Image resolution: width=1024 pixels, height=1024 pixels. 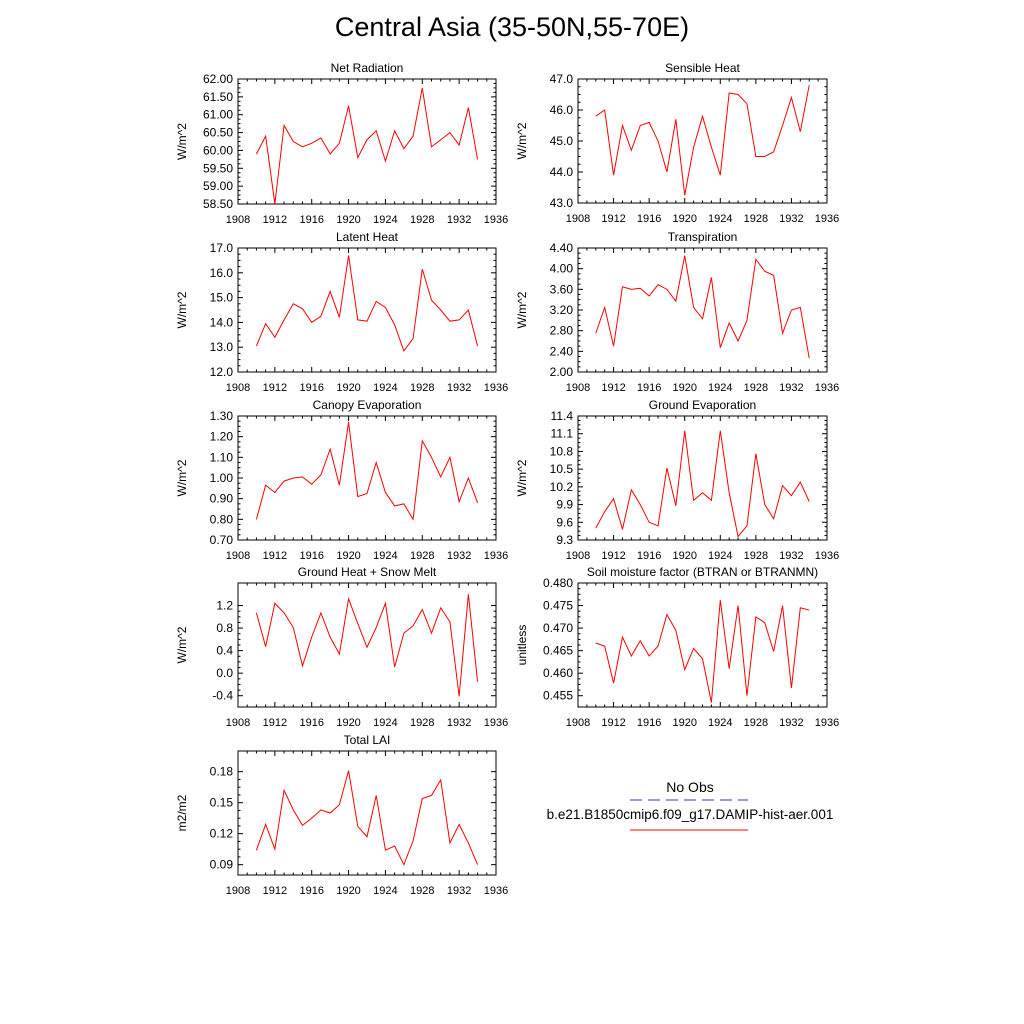 I want to click on y-tick-label: 0.465, so click(x=558, y=651).